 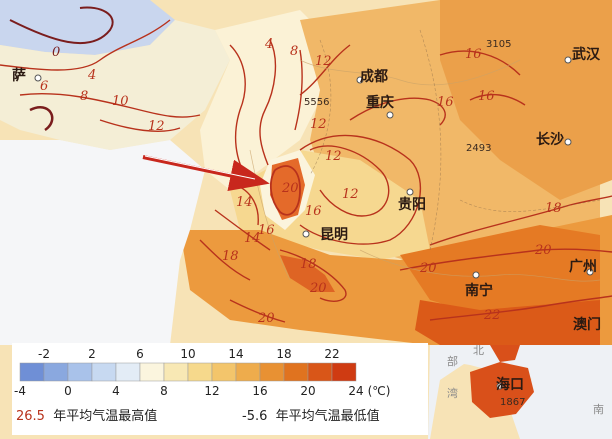 I want to click on legend-tick-label: 10, so click(x=188, y=354).